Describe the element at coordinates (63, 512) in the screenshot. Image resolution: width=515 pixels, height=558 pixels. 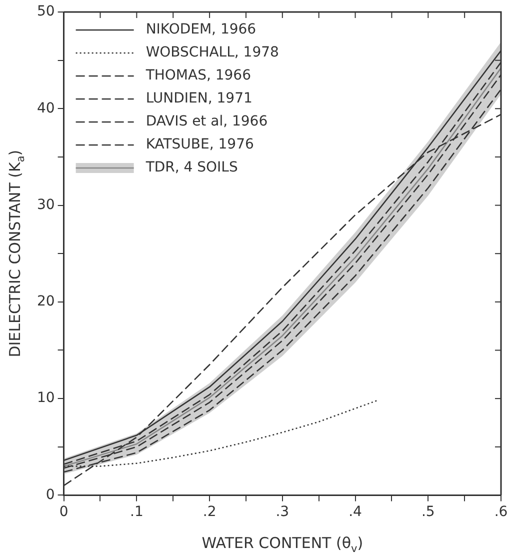
I see `x-tick-label: 0` at that location.